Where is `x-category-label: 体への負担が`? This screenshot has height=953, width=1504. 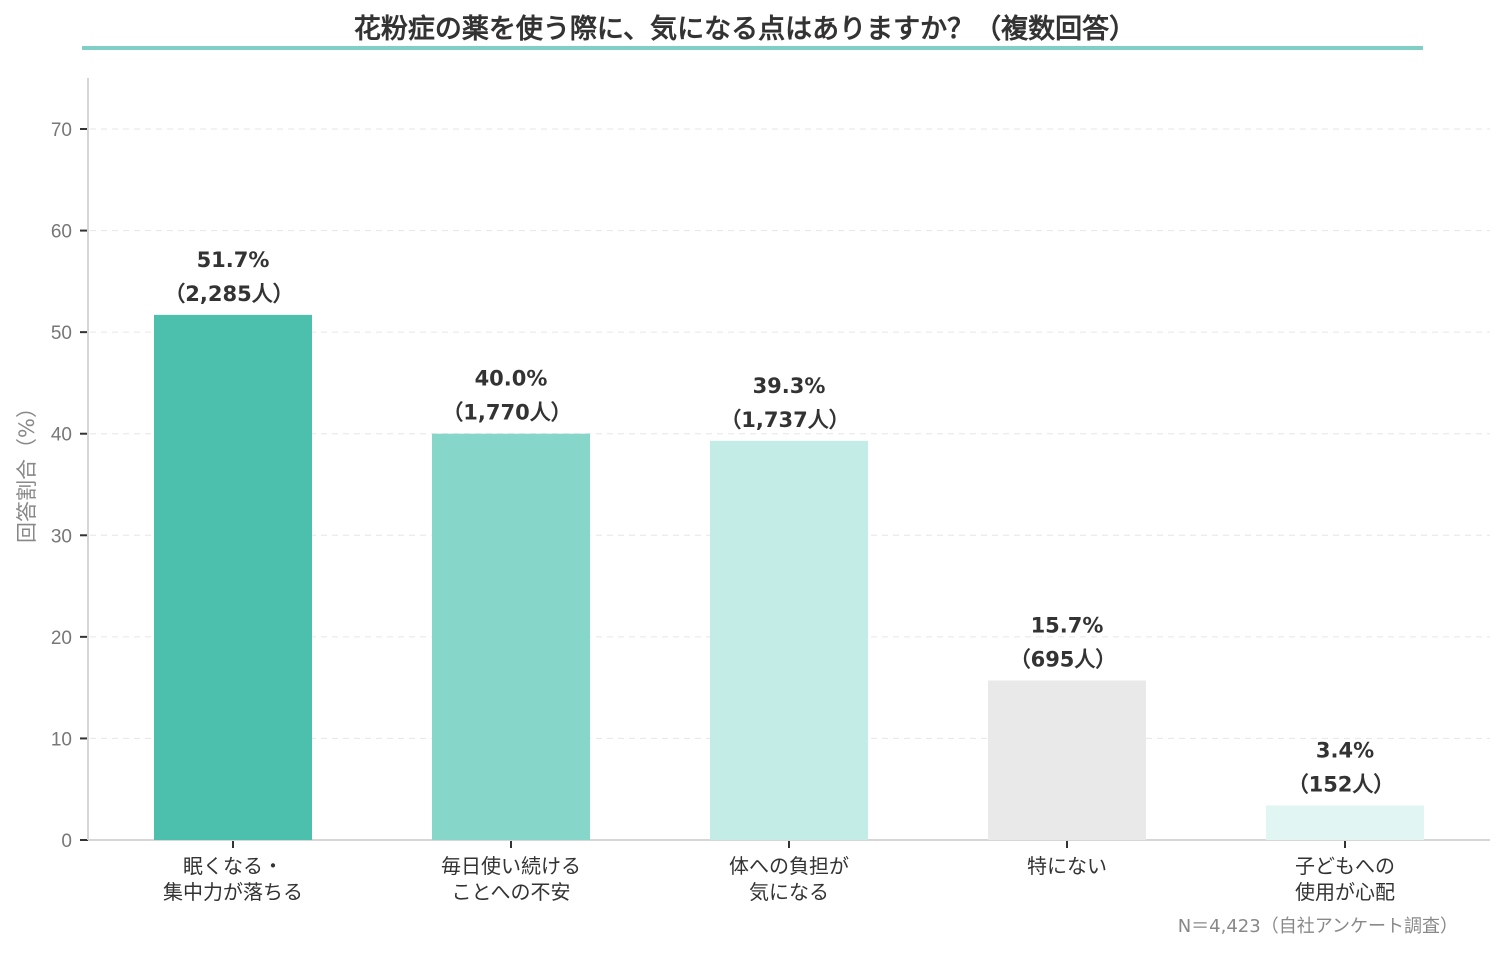
x-category-label: 体への負担が is located at coordinates (789, 866).